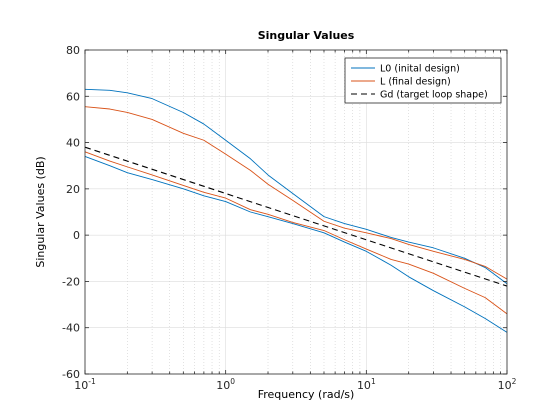 This screenshot has width=560, height=420. I want to click on x-tick-label: 10¹, so click(366, 384).